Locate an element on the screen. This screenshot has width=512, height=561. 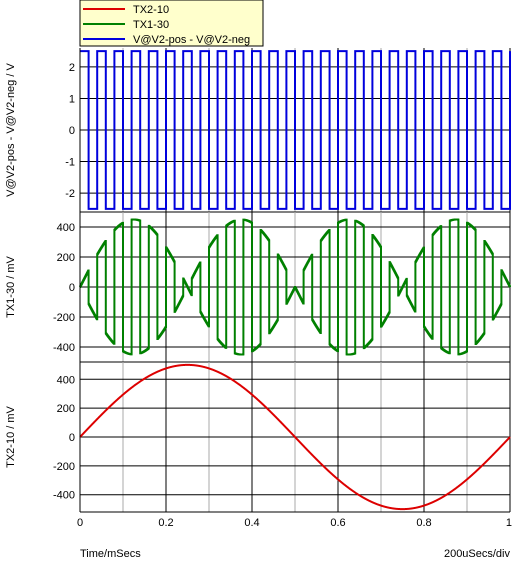
x-tick-label: 0.4 is located at coordinates (251, 523).